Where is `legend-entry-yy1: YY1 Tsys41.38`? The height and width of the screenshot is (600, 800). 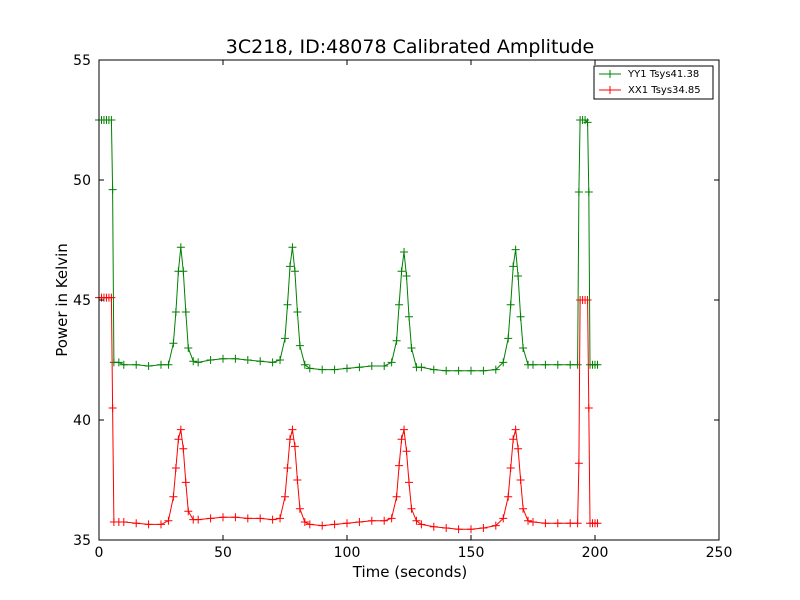
legend-entry-yy1: YY1 Tsys41.38 is located at coordinates (649, 74).